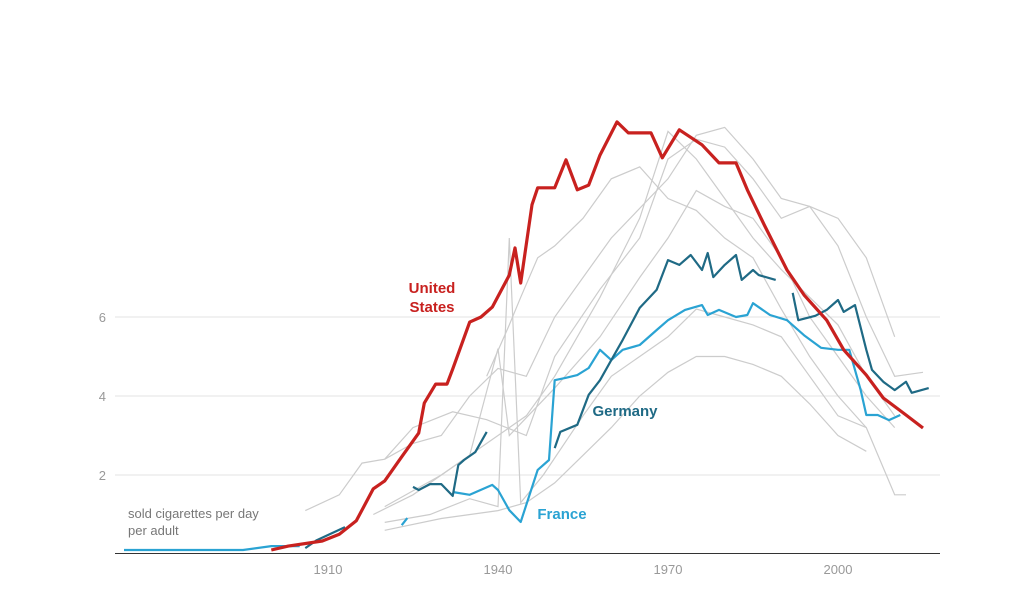  What do you see at coordinates (431, 307) in the screenshot?
I see `label-united-states-2: States` at bounding box center [431, 307].